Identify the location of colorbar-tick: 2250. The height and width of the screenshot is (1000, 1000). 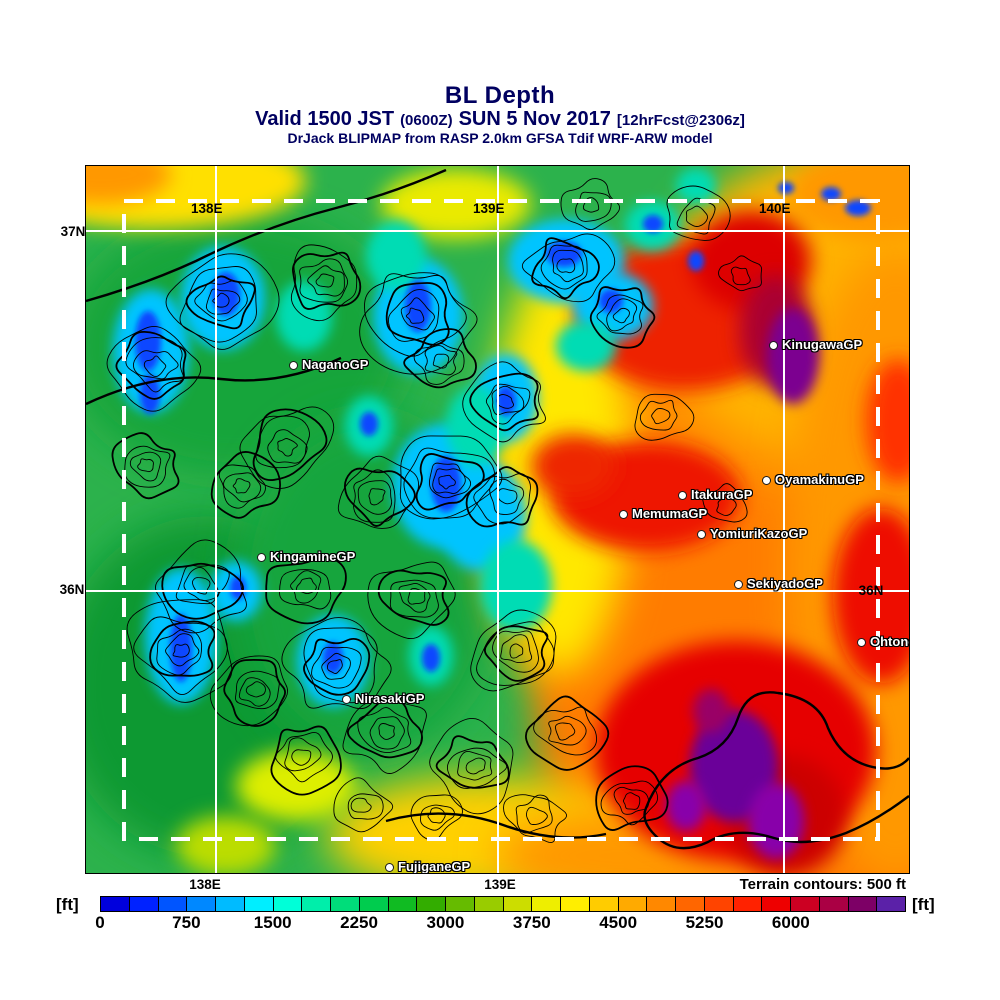
(359, 922).